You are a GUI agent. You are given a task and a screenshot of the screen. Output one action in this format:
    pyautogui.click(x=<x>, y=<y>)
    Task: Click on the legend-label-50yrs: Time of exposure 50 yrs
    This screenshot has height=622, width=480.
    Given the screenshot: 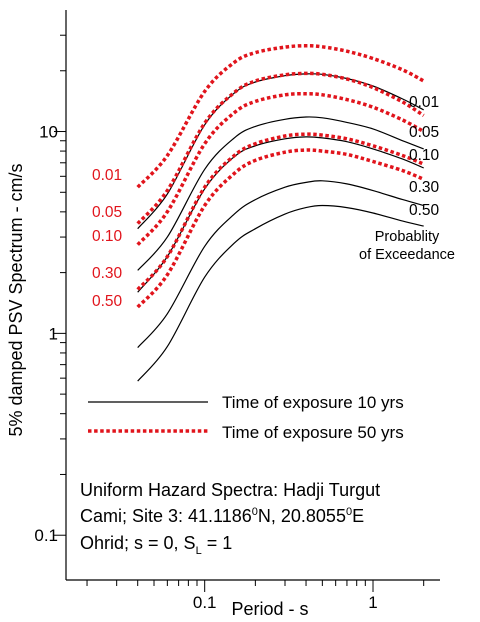 What is the action you would take?
    pyautogui.click(x=313, y=432)
    